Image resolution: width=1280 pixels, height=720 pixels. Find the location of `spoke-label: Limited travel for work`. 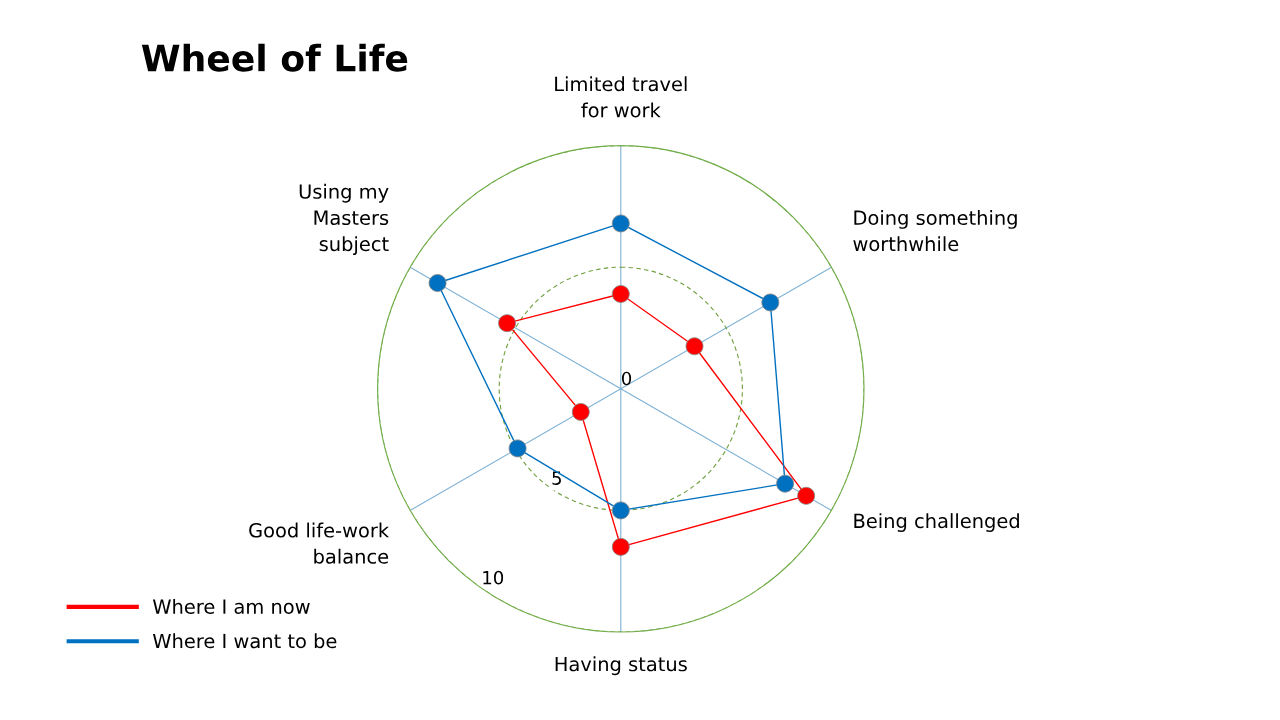

spoke-label: Limited travel for work is located at coordinates (621, 97).